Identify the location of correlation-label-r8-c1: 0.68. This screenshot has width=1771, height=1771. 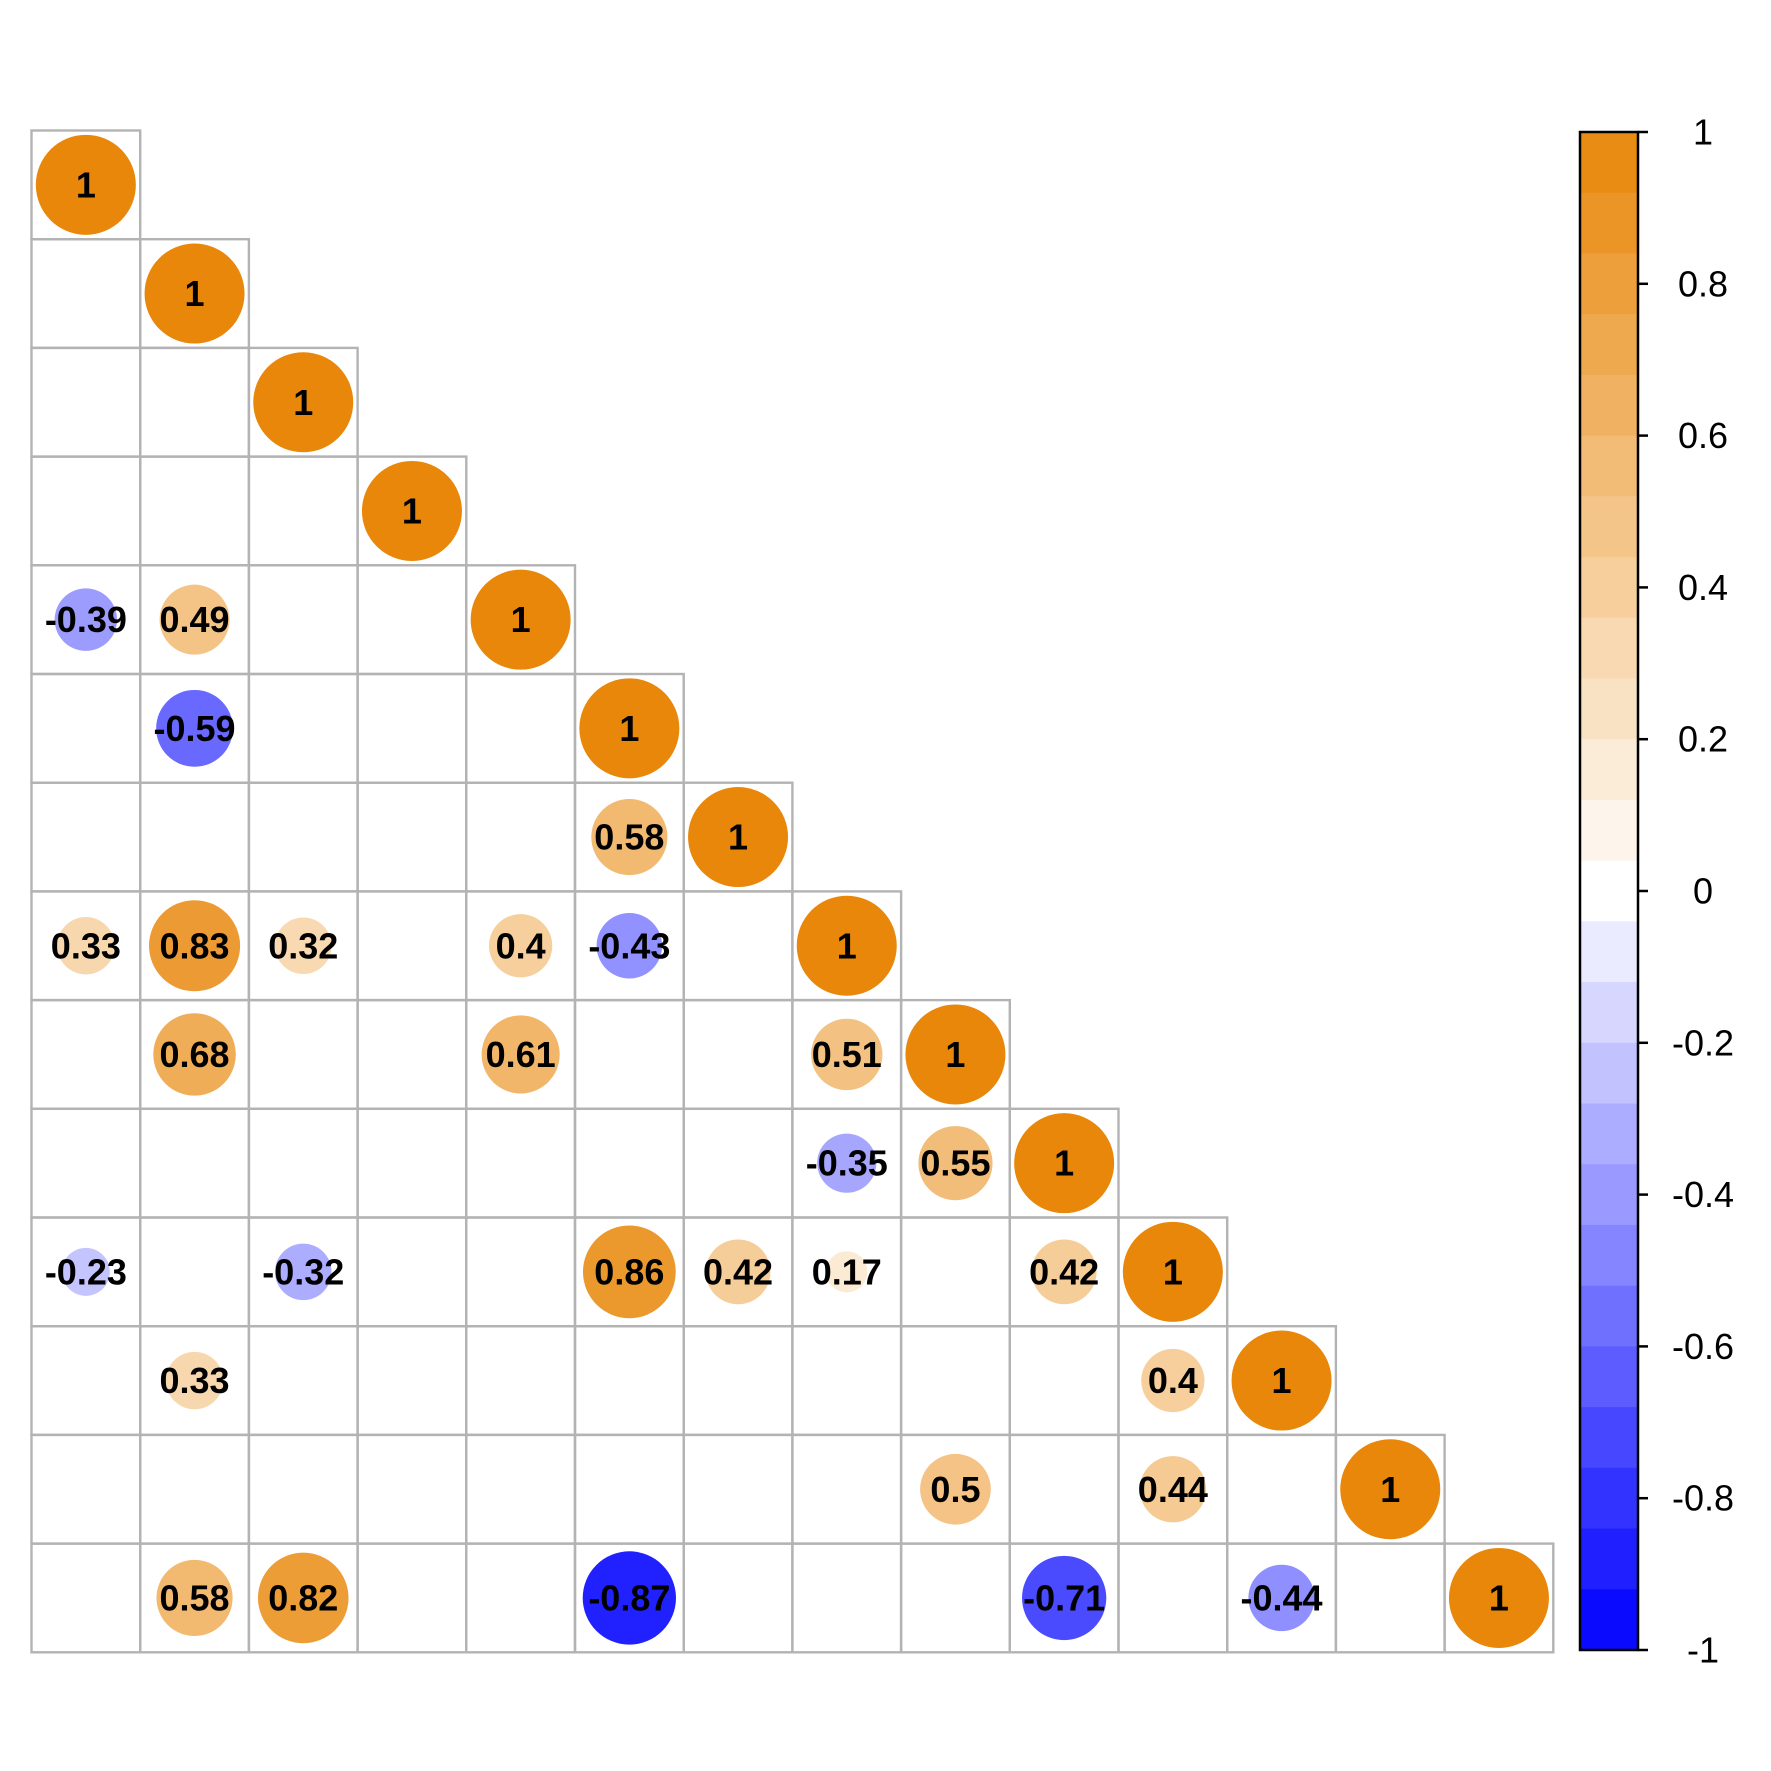
(195, 1054).